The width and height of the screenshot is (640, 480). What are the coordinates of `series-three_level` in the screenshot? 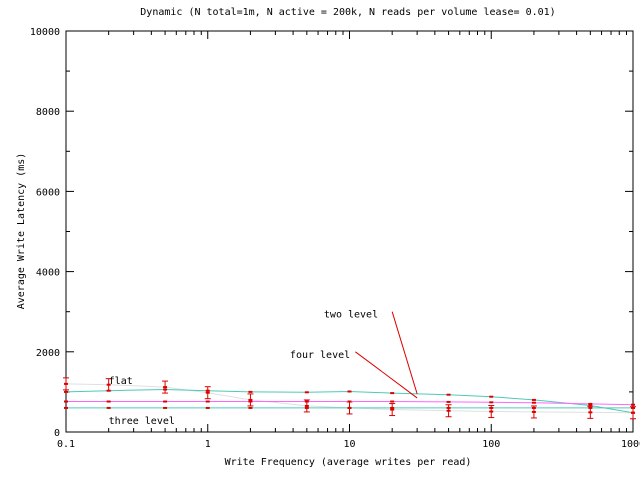 It's located at (349, 407).